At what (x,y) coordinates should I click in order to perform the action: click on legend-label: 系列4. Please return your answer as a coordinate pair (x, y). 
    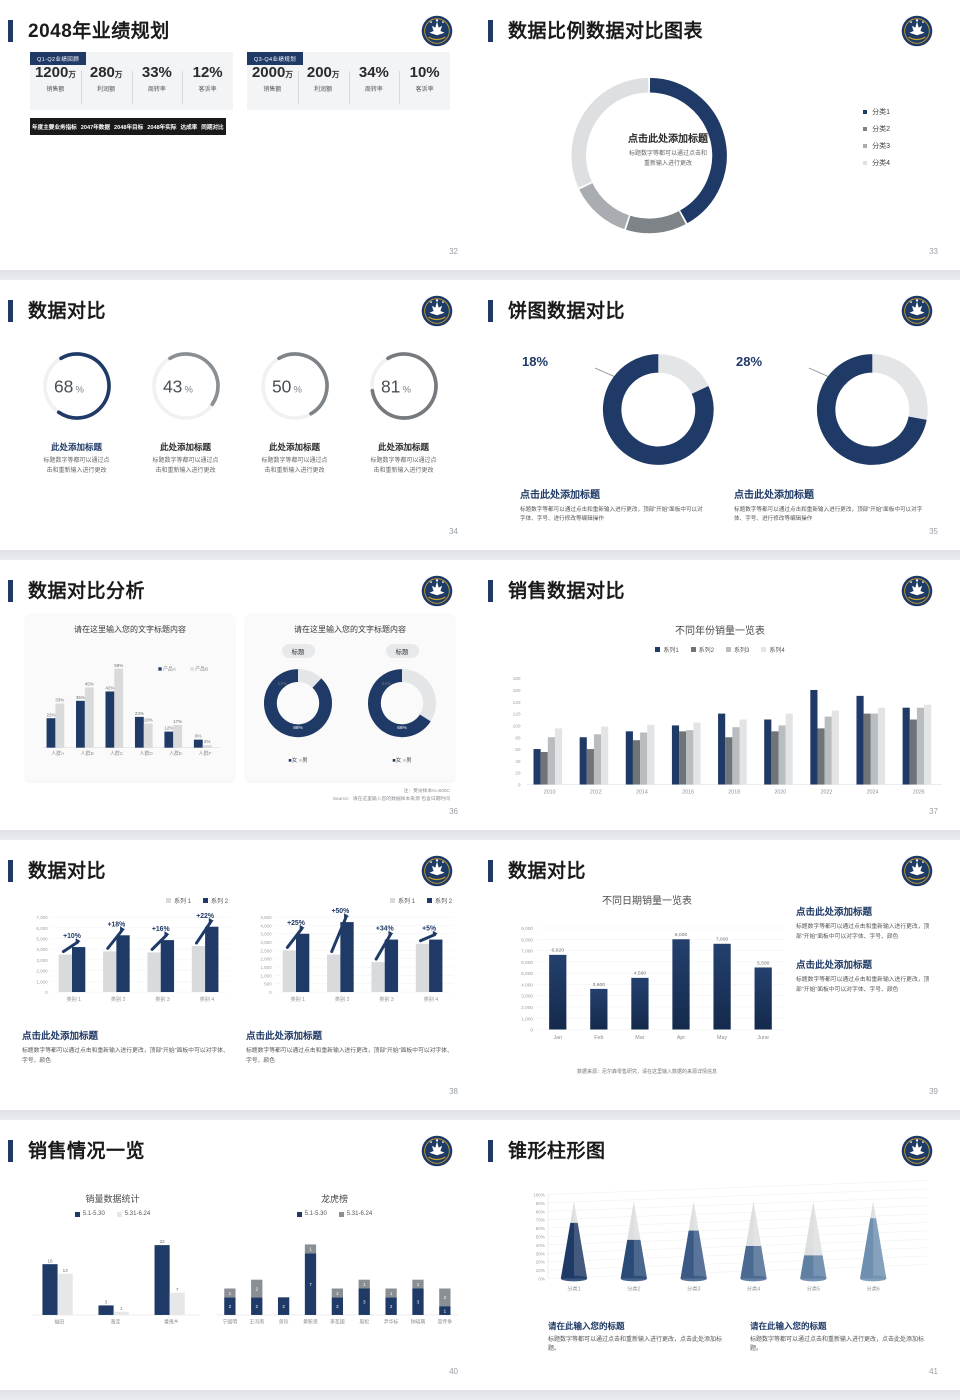
    Looking at the image, I should click on (777, 651).